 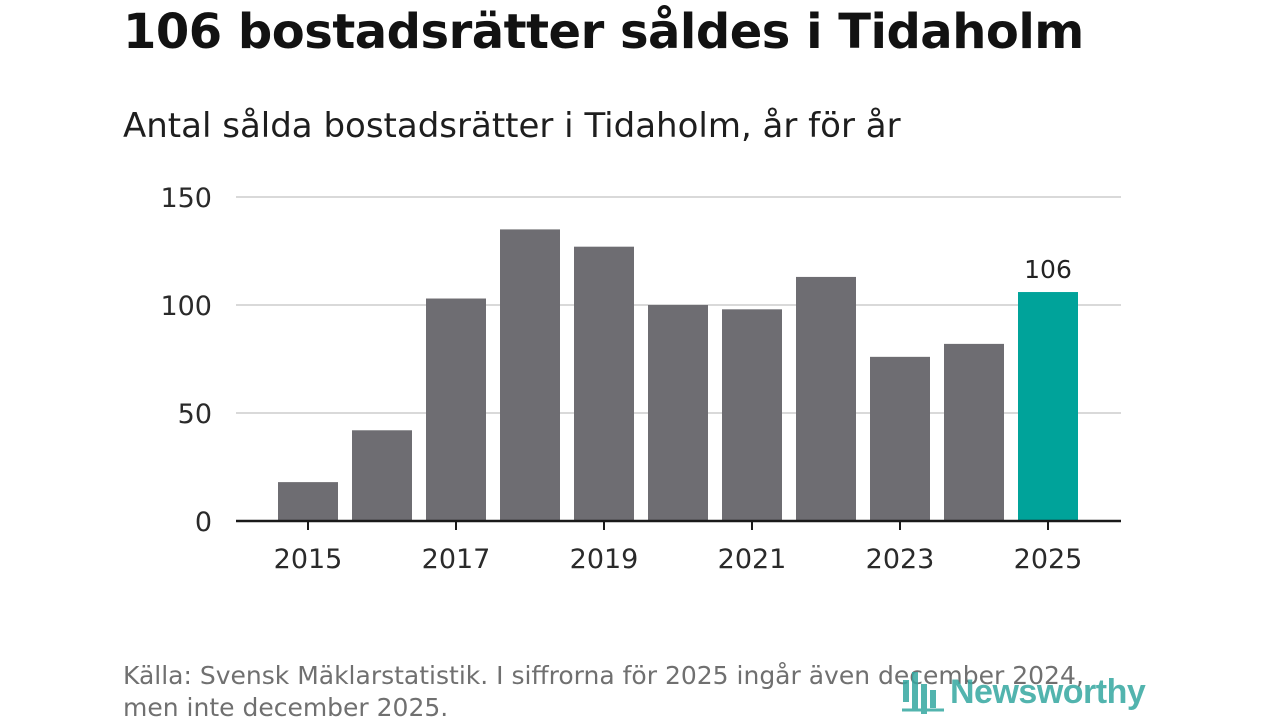 What do you see at coordinates (826, 398) in the screenshot?
I see `bar-2022` at bounding box center [826, 398].